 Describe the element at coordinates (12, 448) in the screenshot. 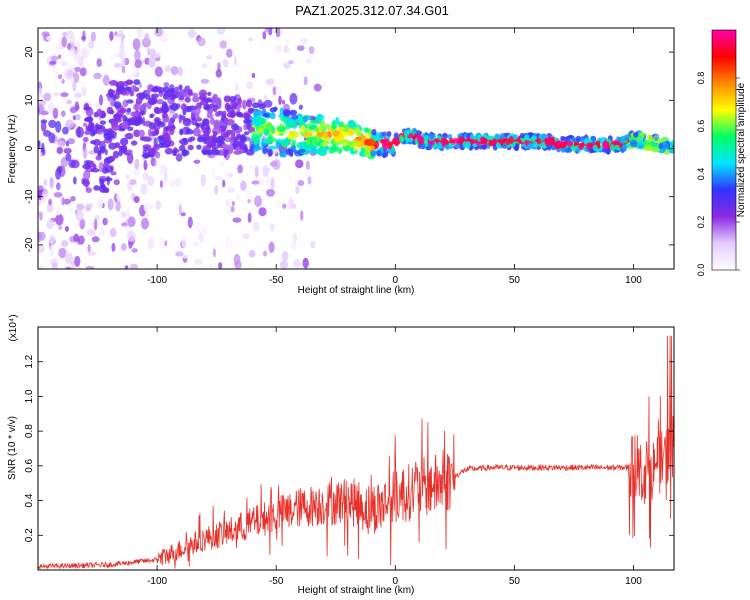

I see `snr-ylabel: SNR (10 * v/v)` at that location.